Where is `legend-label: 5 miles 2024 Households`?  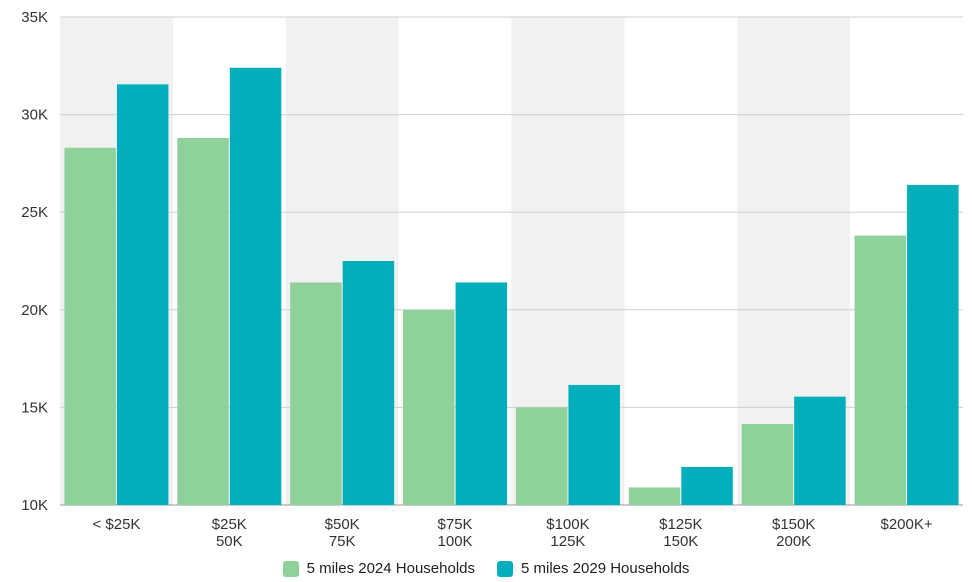 legend-label: 5 miles 2024 Households is located at coordinates (390, 568).